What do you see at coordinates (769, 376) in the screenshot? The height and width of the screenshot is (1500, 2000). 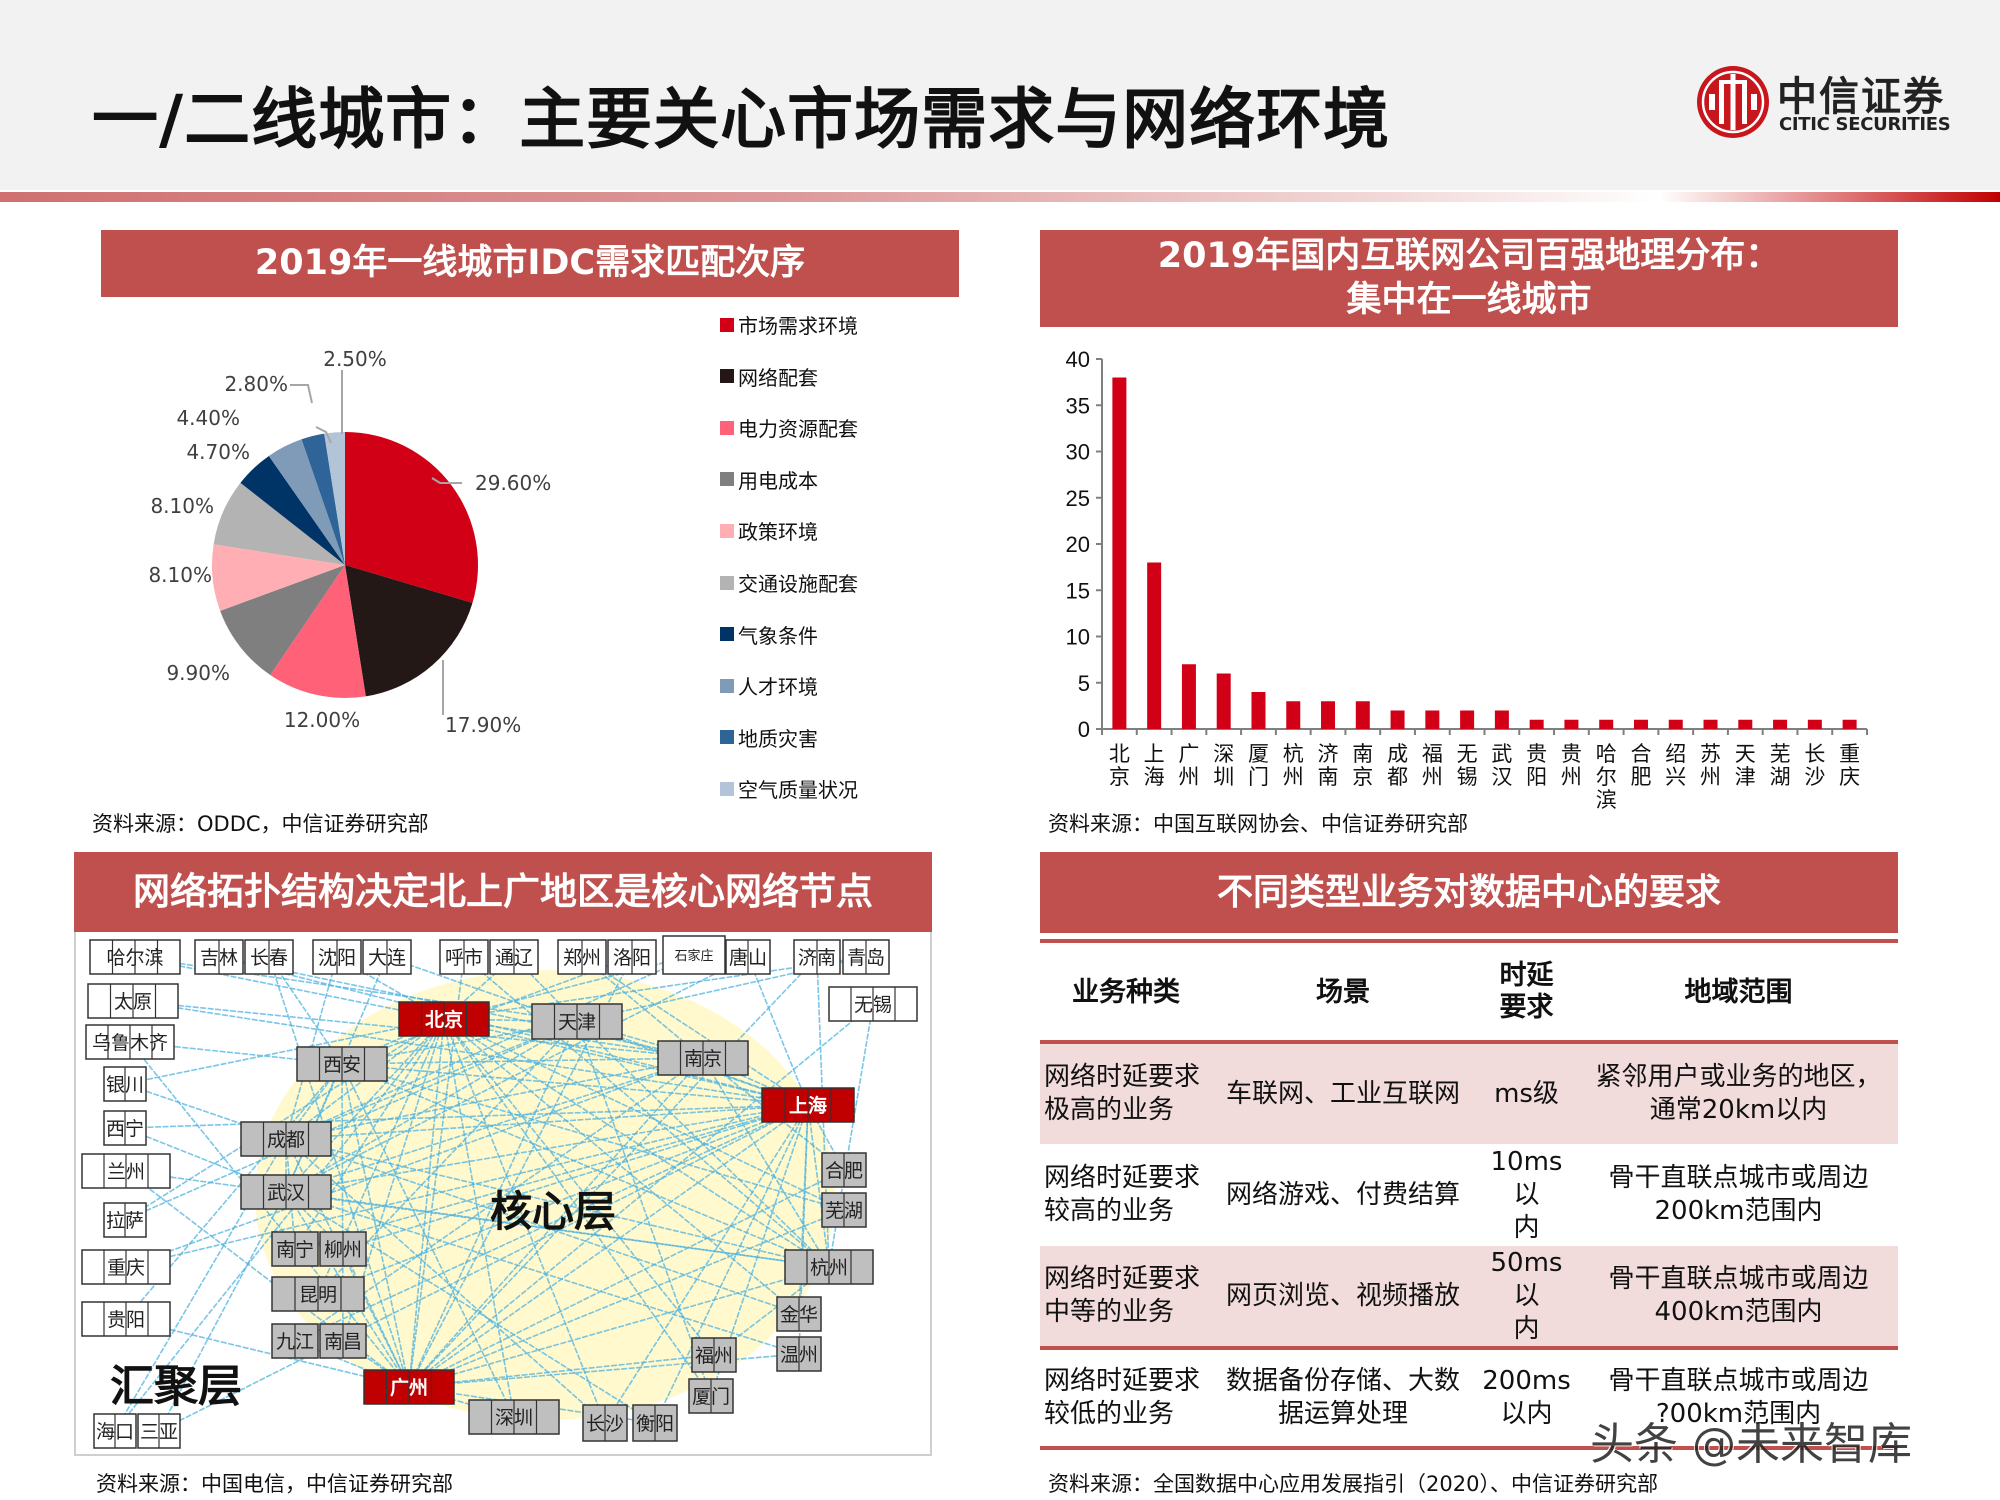 I see `legend-item: 网络配套` at bounding box center [769, 376].